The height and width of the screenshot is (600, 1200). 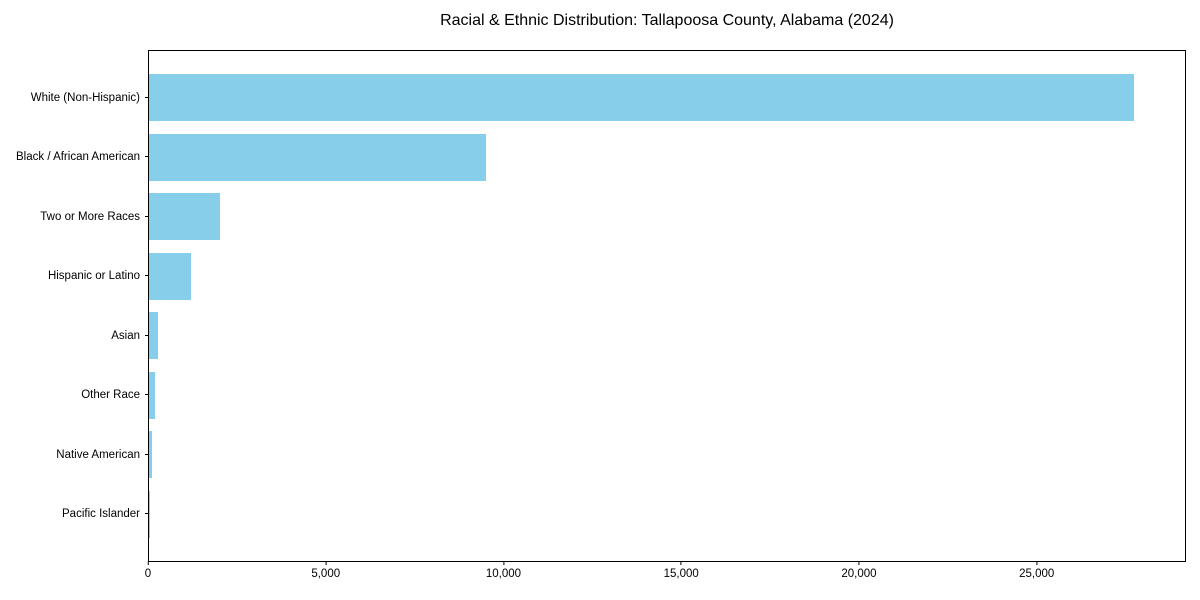 I want to click on bar-row: Hispanic or Latino, so click(x=616, y=277).